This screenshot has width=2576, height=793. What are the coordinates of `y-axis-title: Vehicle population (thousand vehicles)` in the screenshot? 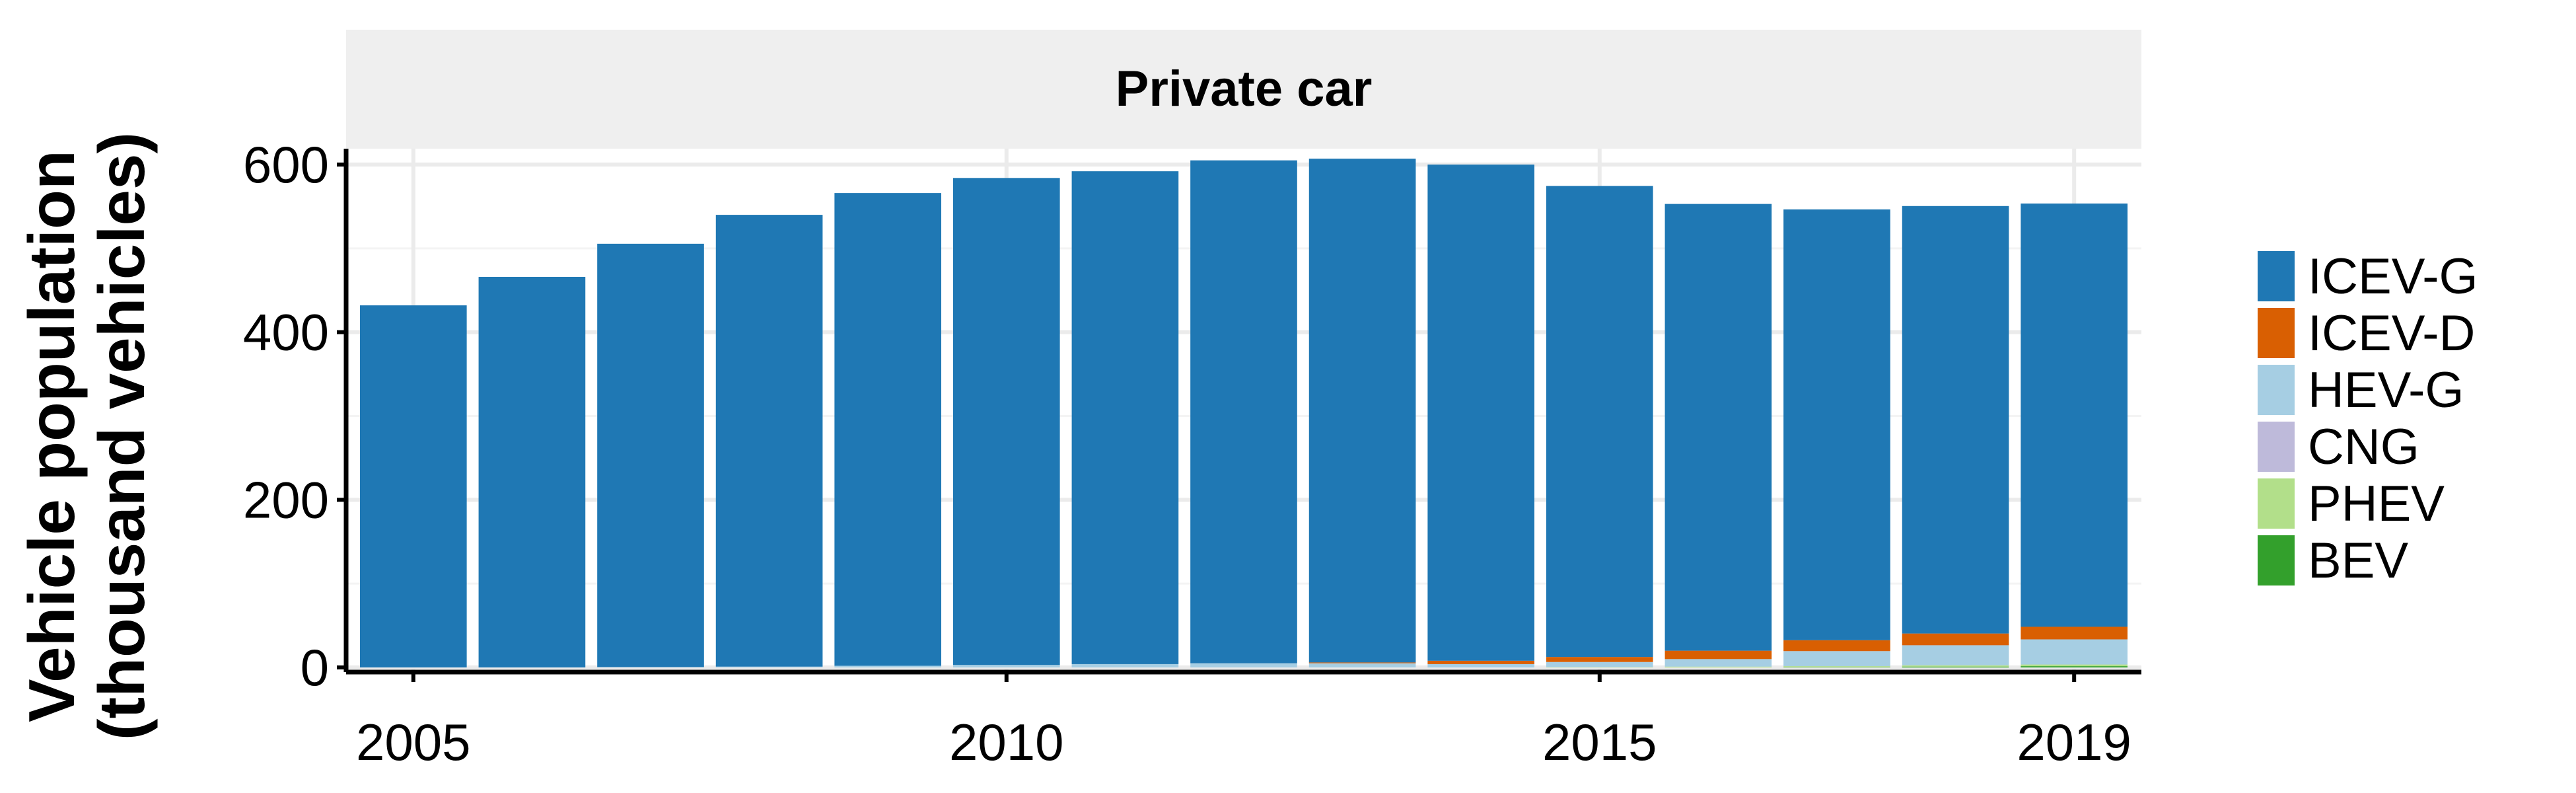 It's located at (86, 436).